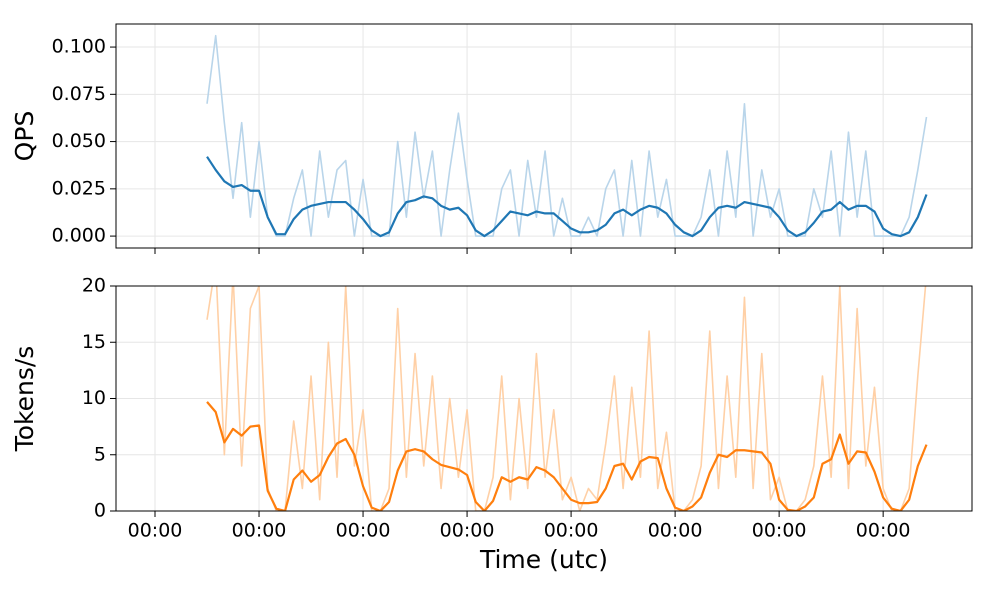  I want to click on y-tick-label: 15, so click(94, 342).